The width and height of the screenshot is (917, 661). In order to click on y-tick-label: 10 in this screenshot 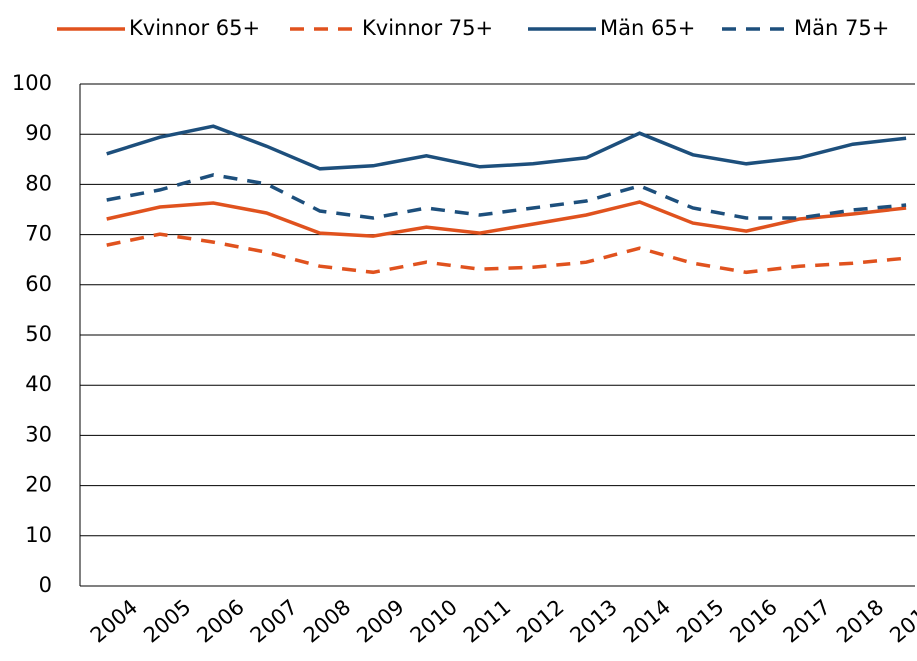, I will do `click(38, 535)`.